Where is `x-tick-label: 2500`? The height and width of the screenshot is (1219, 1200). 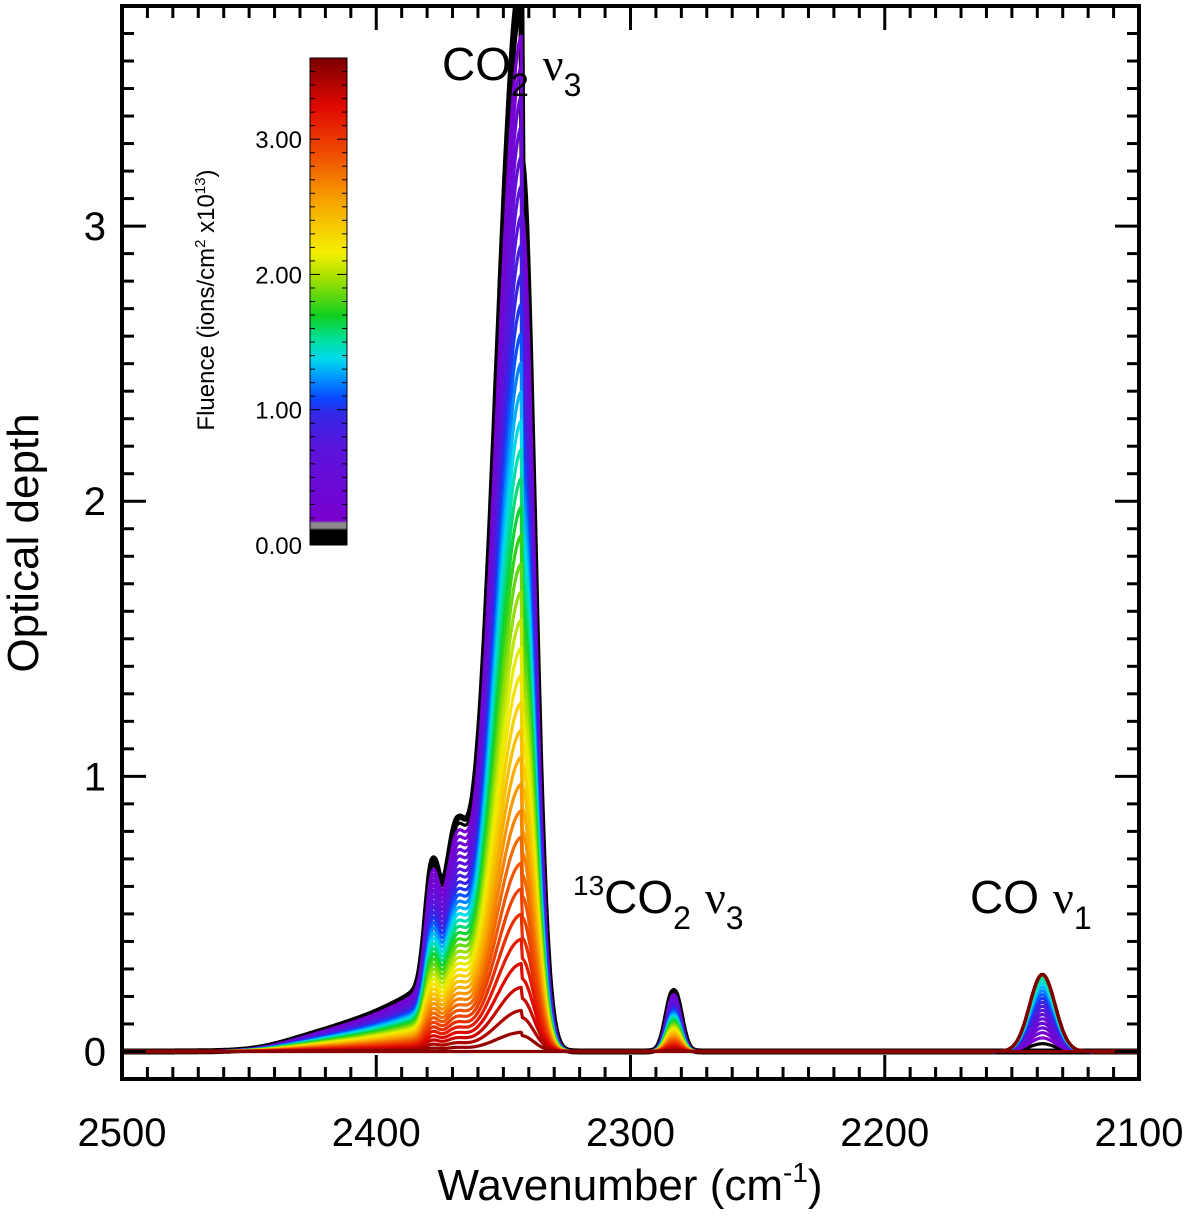
x-tick-label: 2500 is located at coordinates (122, 1133).